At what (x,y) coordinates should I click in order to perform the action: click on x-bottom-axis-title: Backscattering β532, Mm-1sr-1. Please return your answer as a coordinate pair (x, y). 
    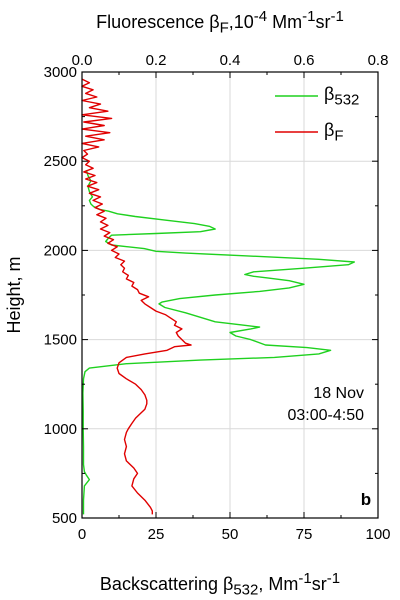
    Looking at the image, I should click on (220, 583).